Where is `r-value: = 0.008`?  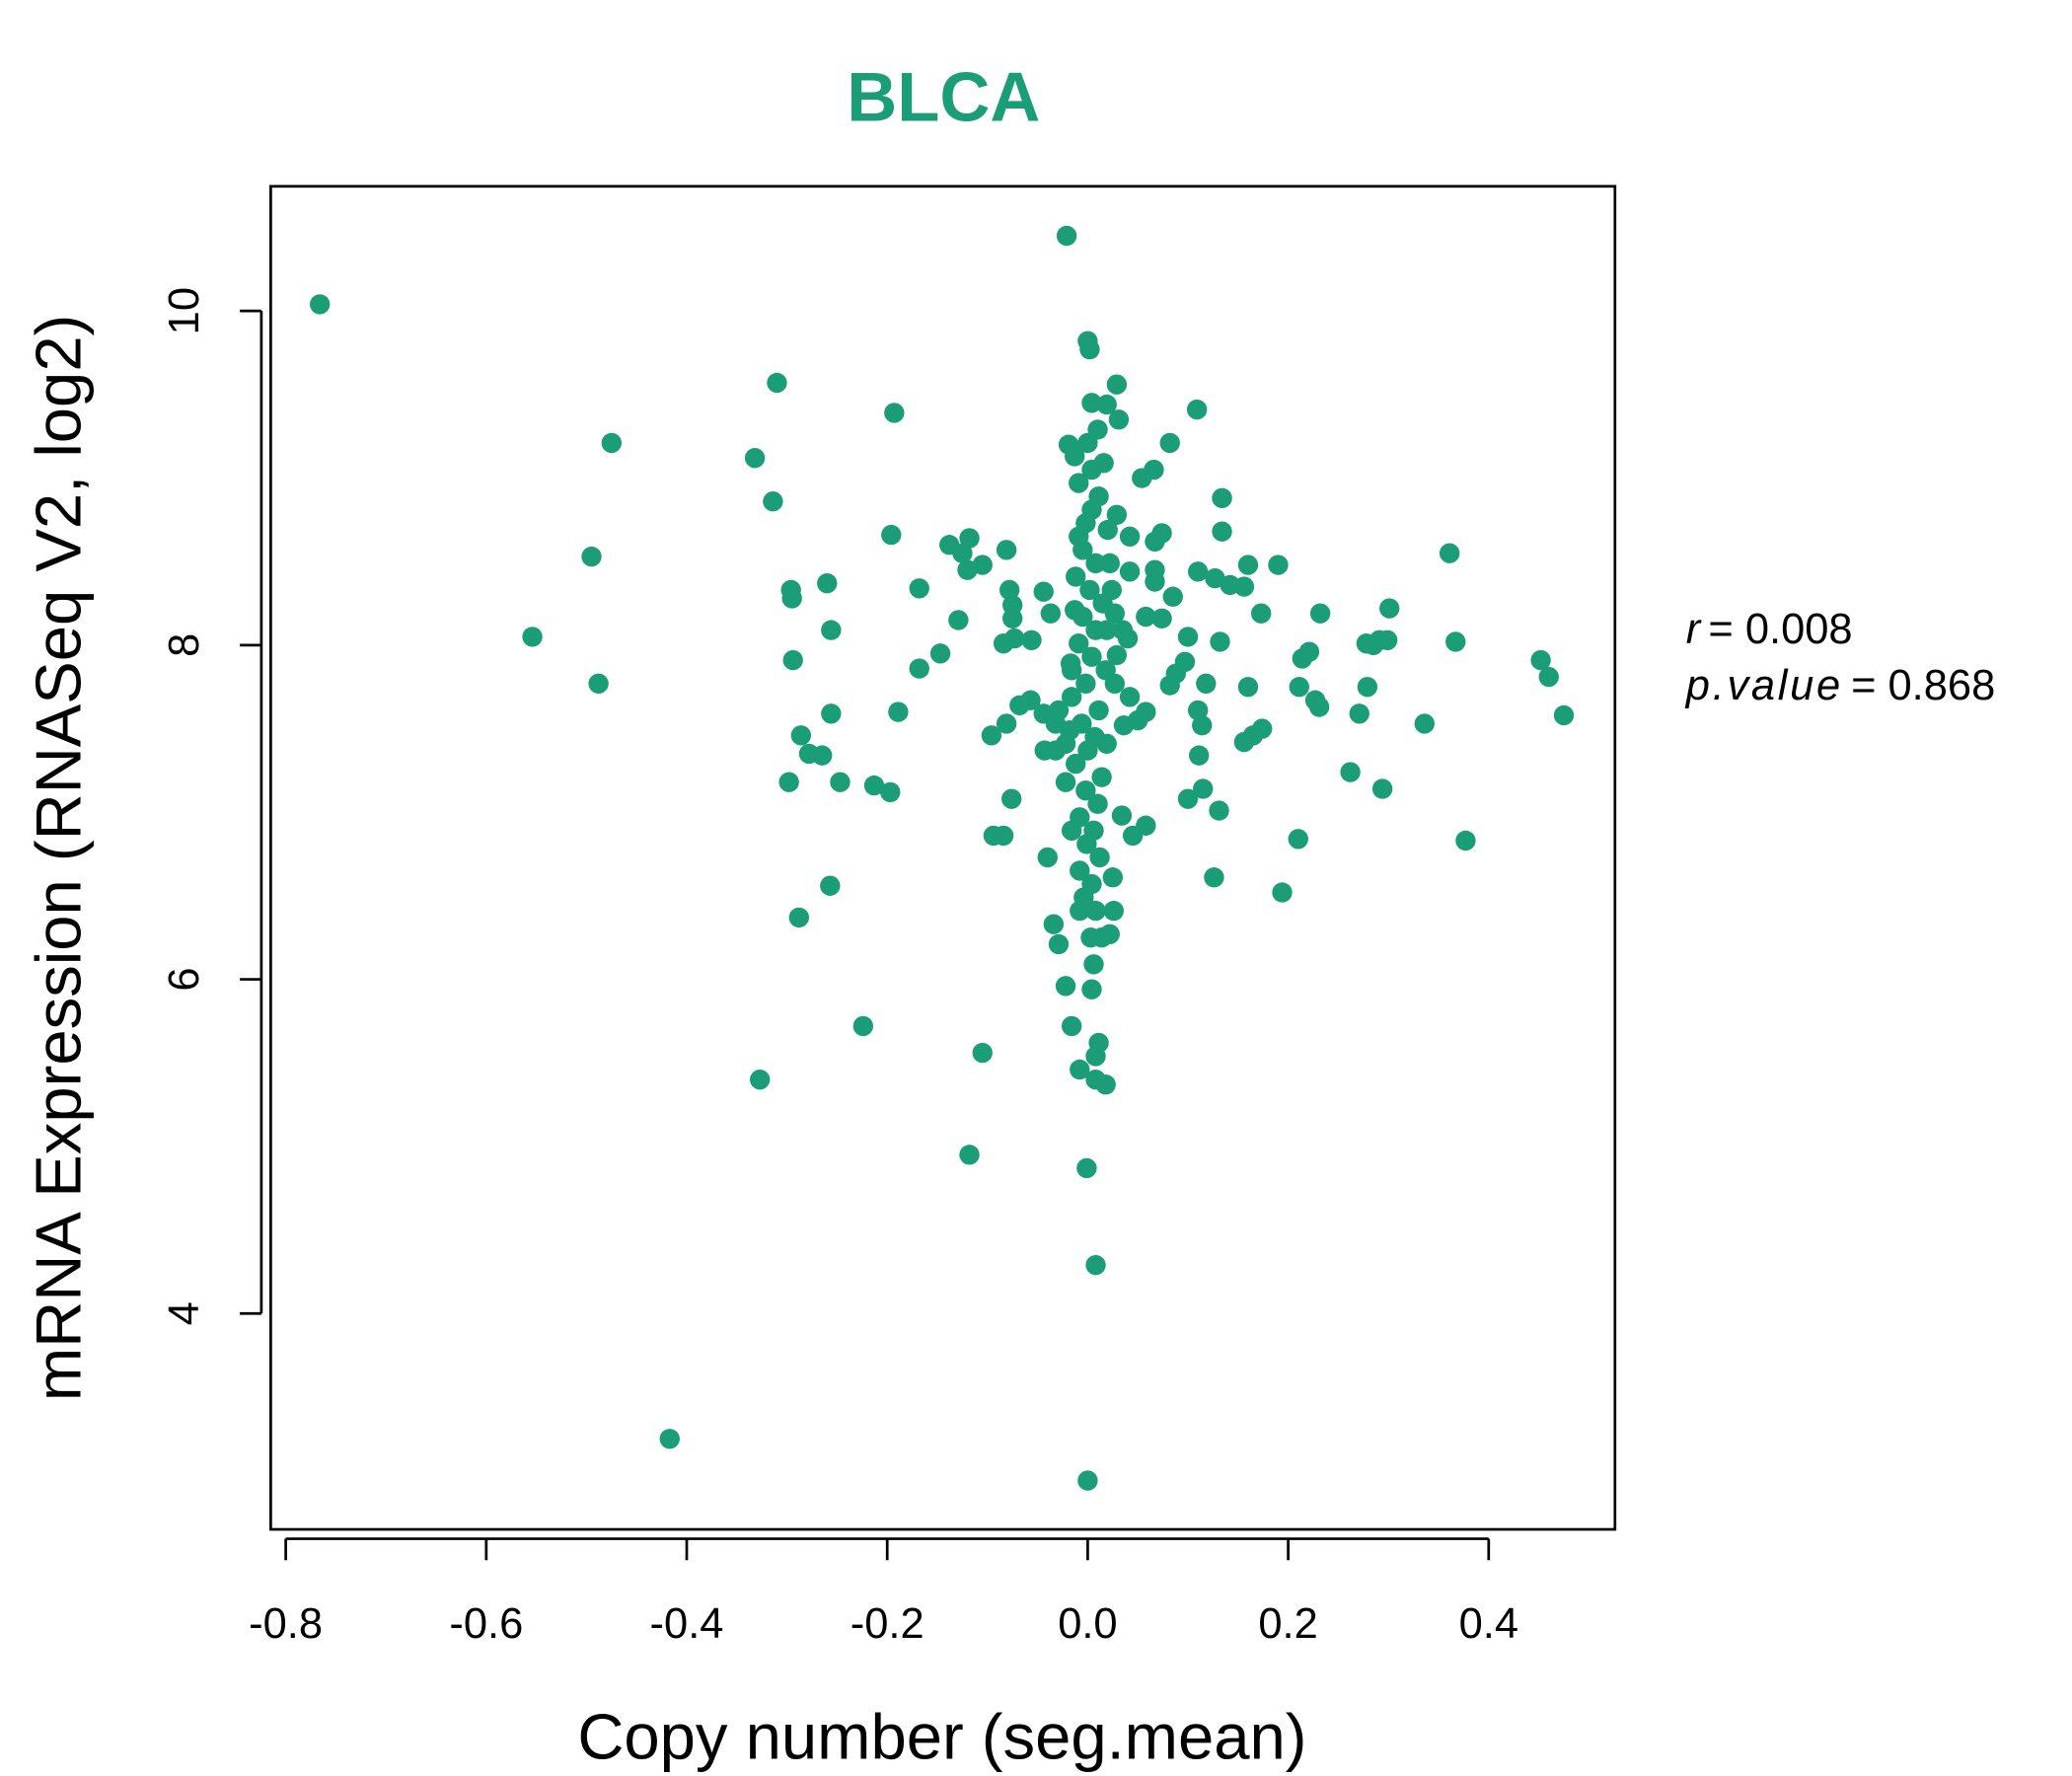 r-value: = 0.008 is located at coordinates (1780, 629).